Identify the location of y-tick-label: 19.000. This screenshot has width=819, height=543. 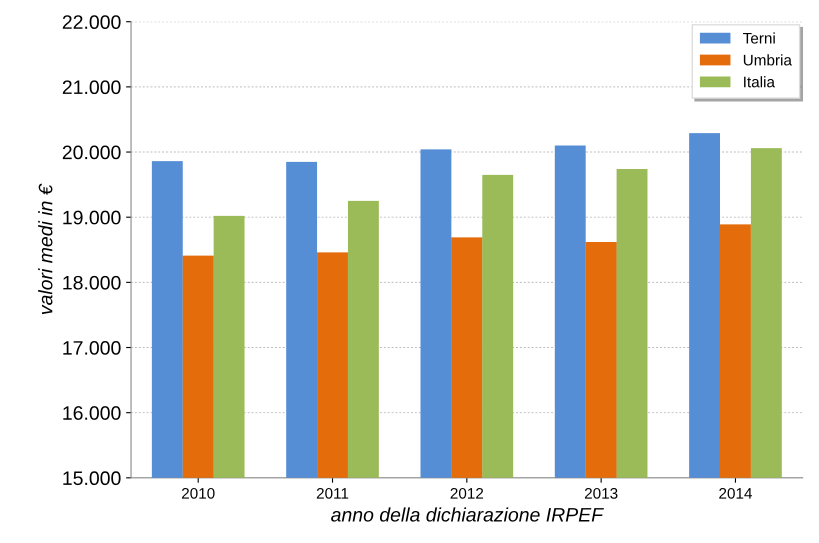
(92, 217).